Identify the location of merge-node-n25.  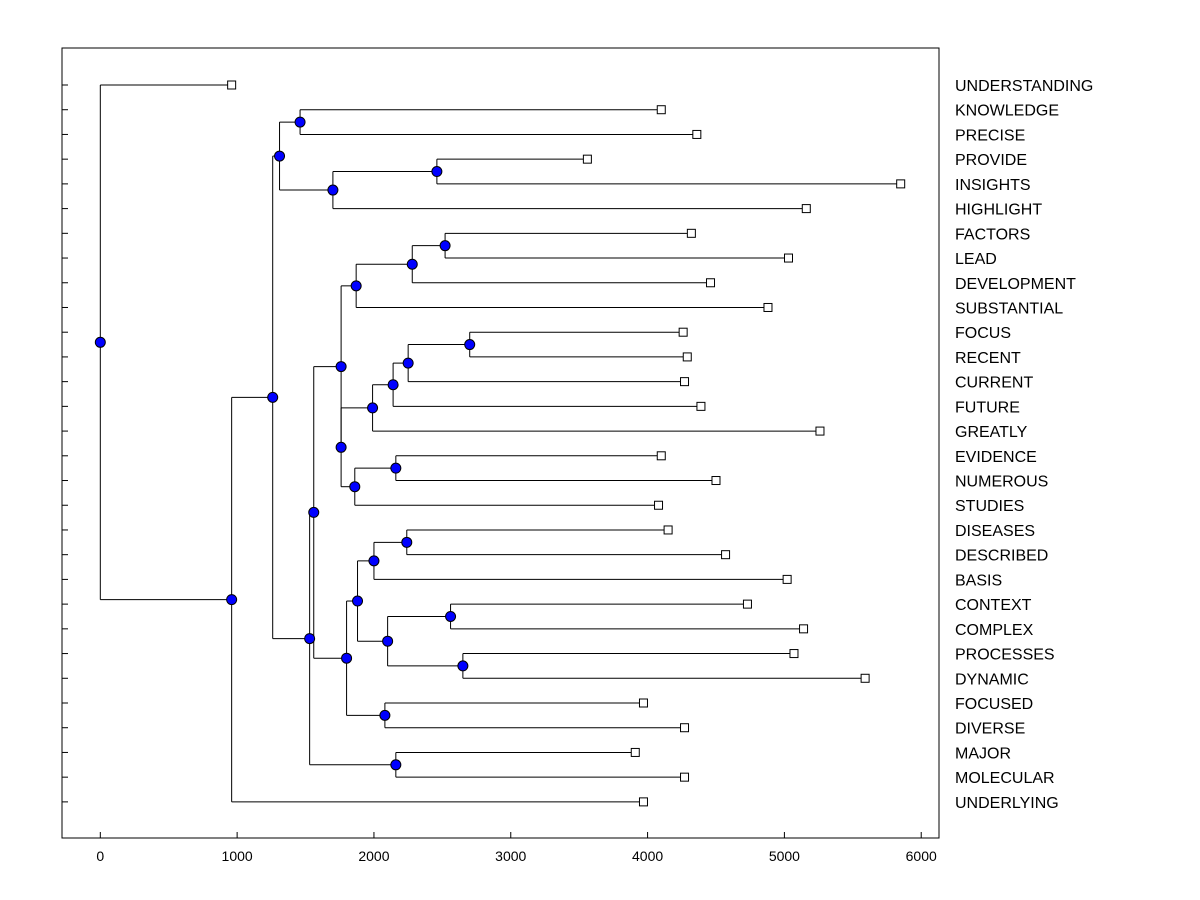
(396, 765).